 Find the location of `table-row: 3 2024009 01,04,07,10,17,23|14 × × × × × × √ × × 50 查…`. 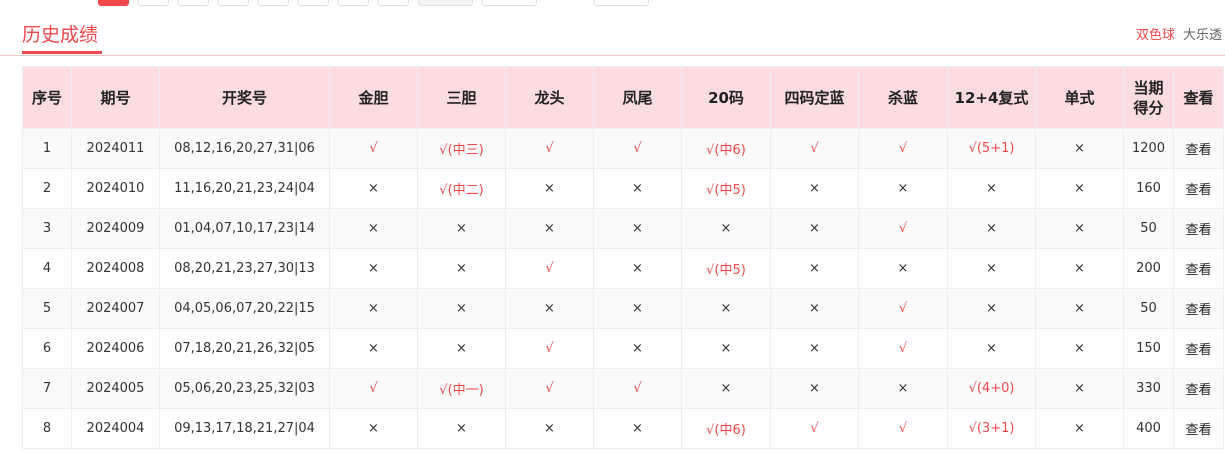

table-row: 3 2024009 01,04,07,10,17,23|14 × × × × × × √ × × 50 查… is located at coordinates (623, 228).